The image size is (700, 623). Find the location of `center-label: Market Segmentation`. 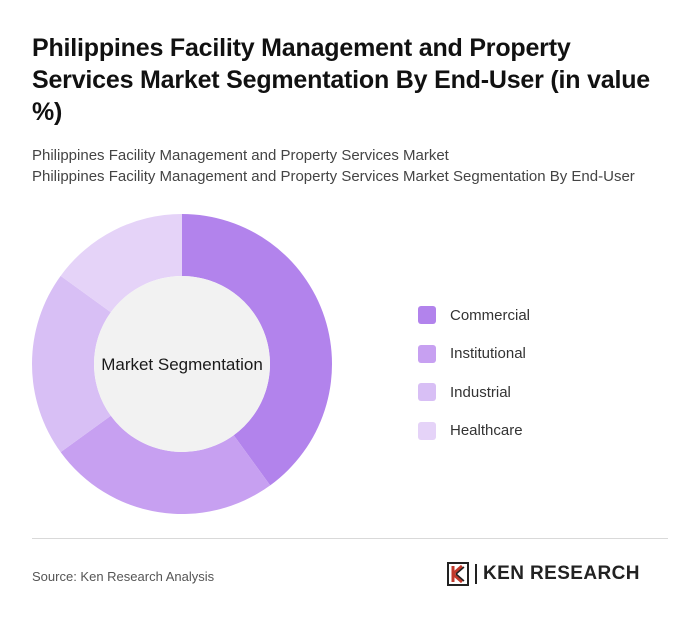

center-label: Market Segmentation is located at coordinates (182, 364).